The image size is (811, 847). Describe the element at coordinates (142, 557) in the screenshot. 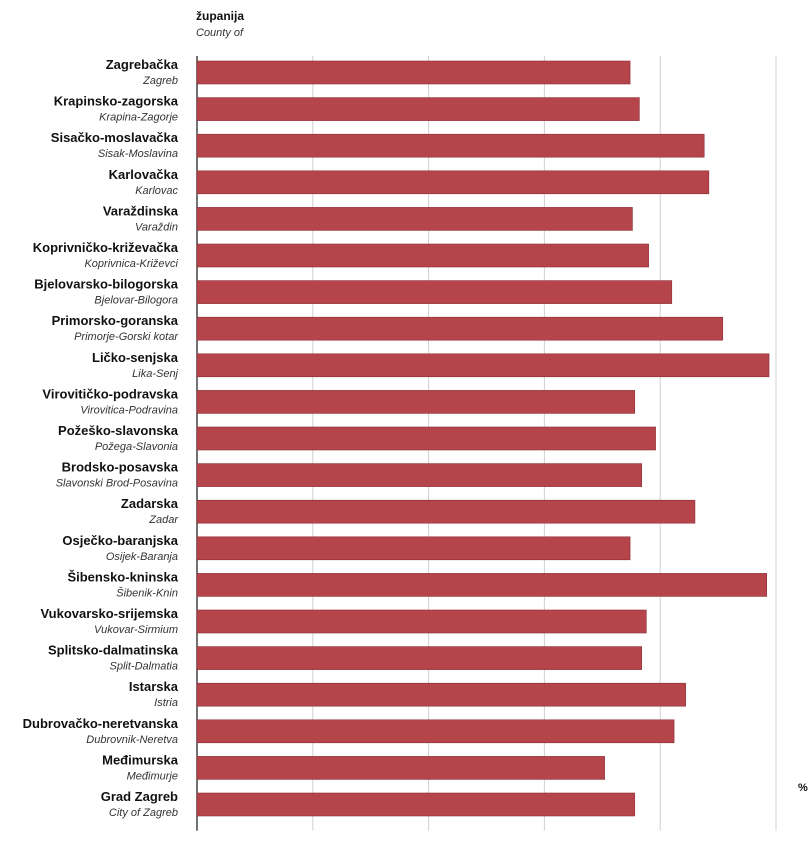

I see `county-label-en: Osijek-Baranja` at that location.